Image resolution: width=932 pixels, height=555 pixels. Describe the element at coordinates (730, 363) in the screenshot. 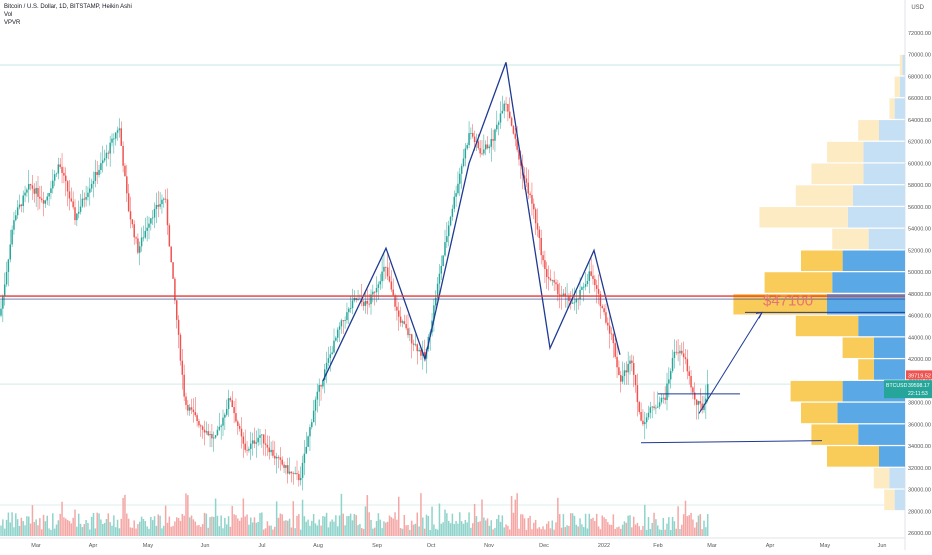

I see `projection-arrow-line` at that location.